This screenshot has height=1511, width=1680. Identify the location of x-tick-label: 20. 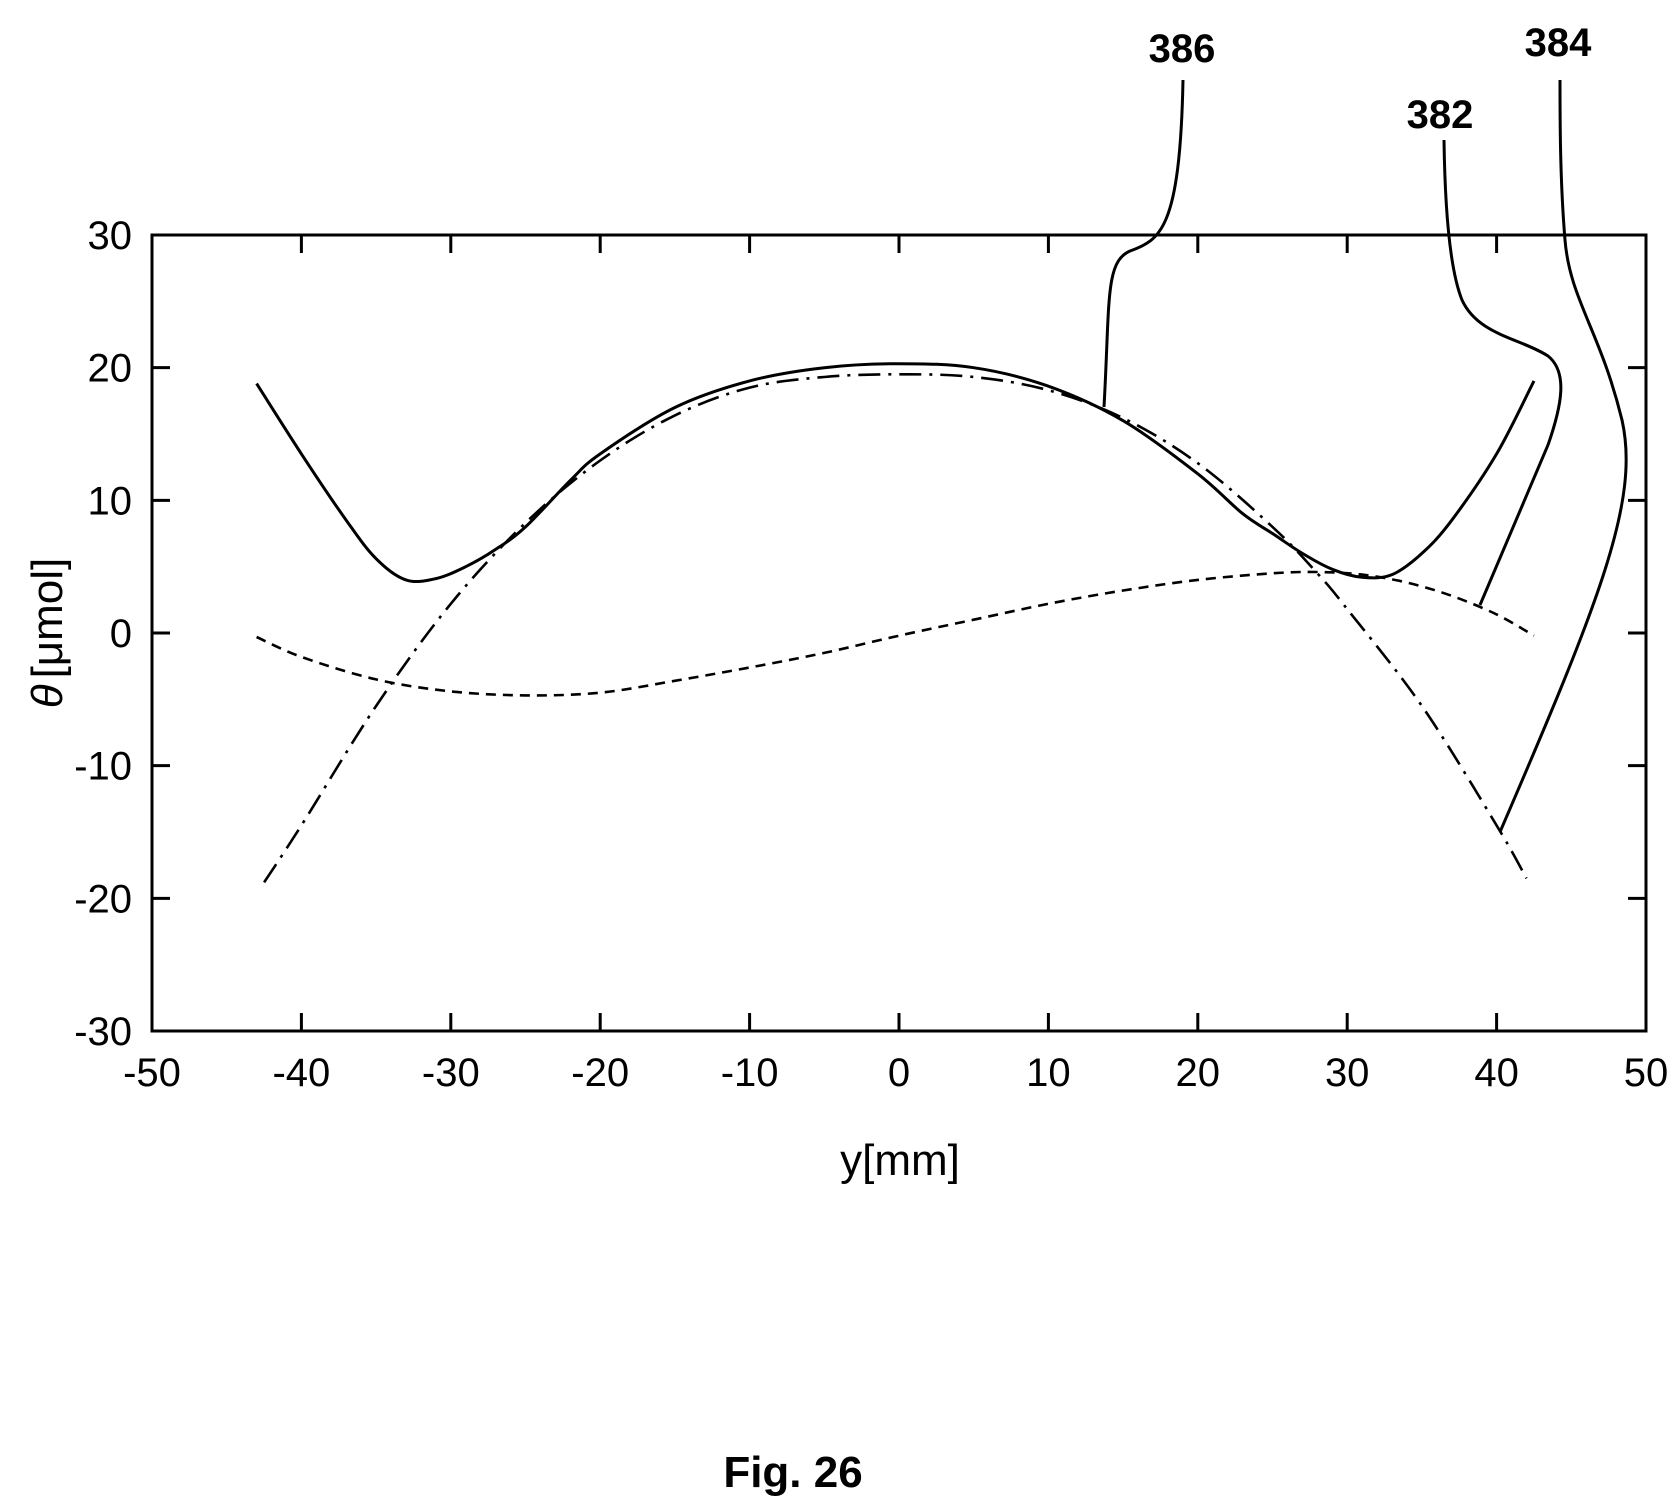
(1198, 1073).